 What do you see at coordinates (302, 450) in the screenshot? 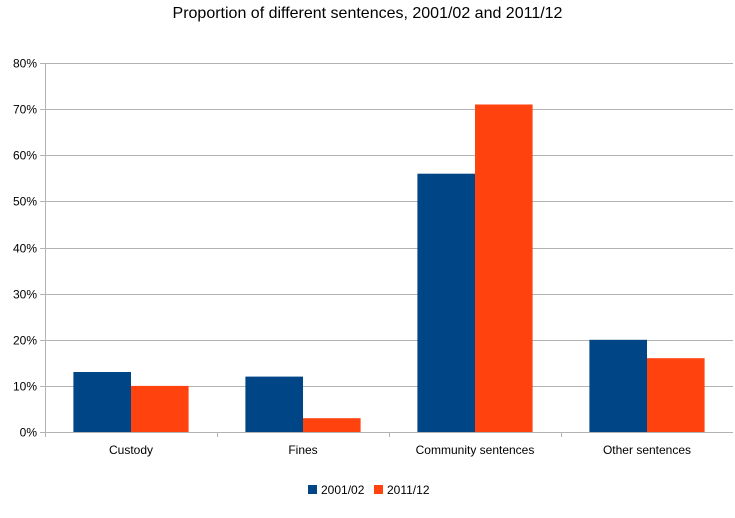
I see `x-tick-label: Fines` at bounding box center [302, 450].